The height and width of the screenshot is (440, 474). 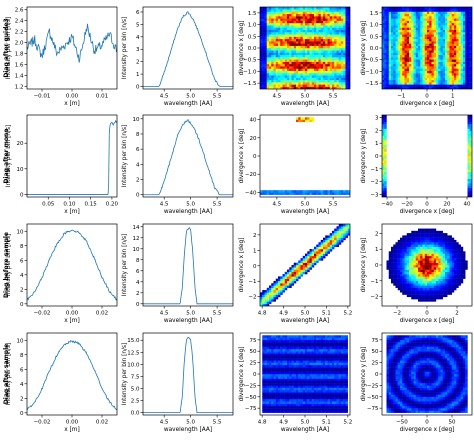 What do you see at coordinates (374, 183) in the screenshot?
I see `y-tick-label: −2` at bounding box center [374, 183].